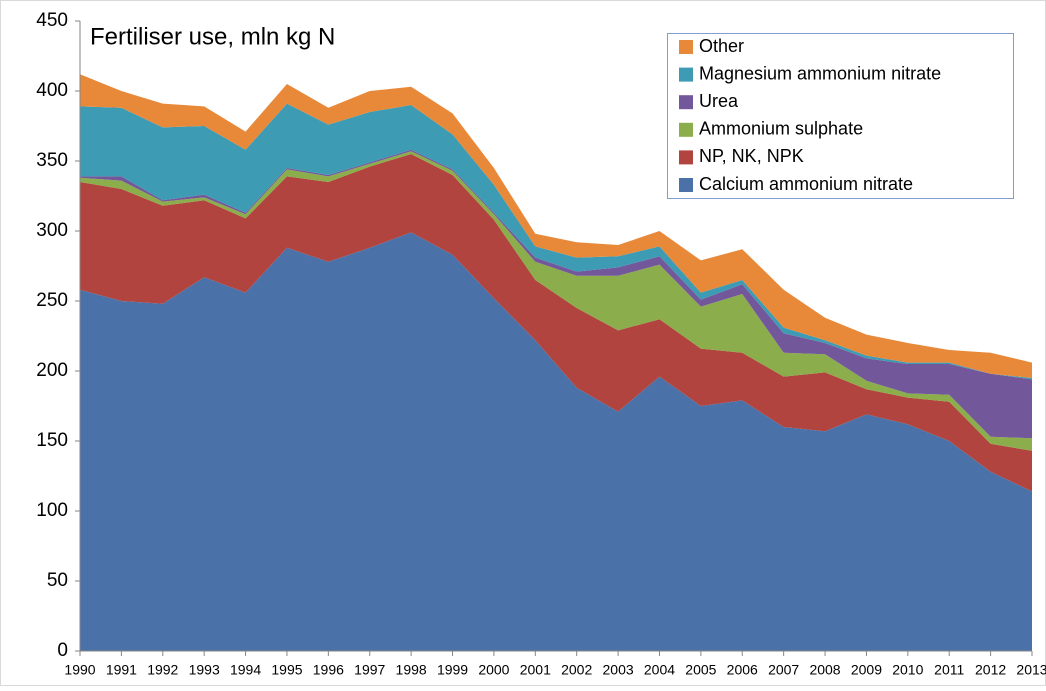 This screenshot has width=1046, height=691. What do you see at coordinates (866, 670) in the screenshot?
I see `x-tick-label: 2009` at bounding box center [866, 670].